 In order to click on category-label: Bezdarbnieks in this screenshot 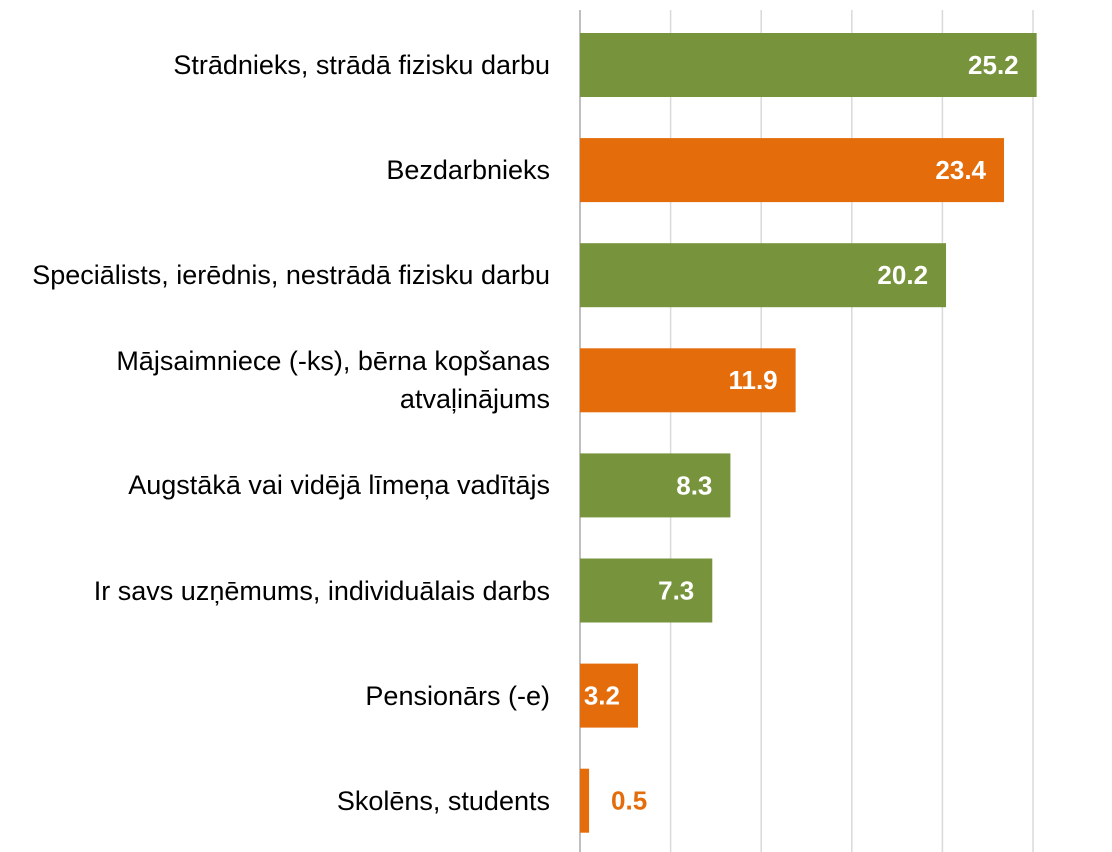, I will do `click(468, 170)`.